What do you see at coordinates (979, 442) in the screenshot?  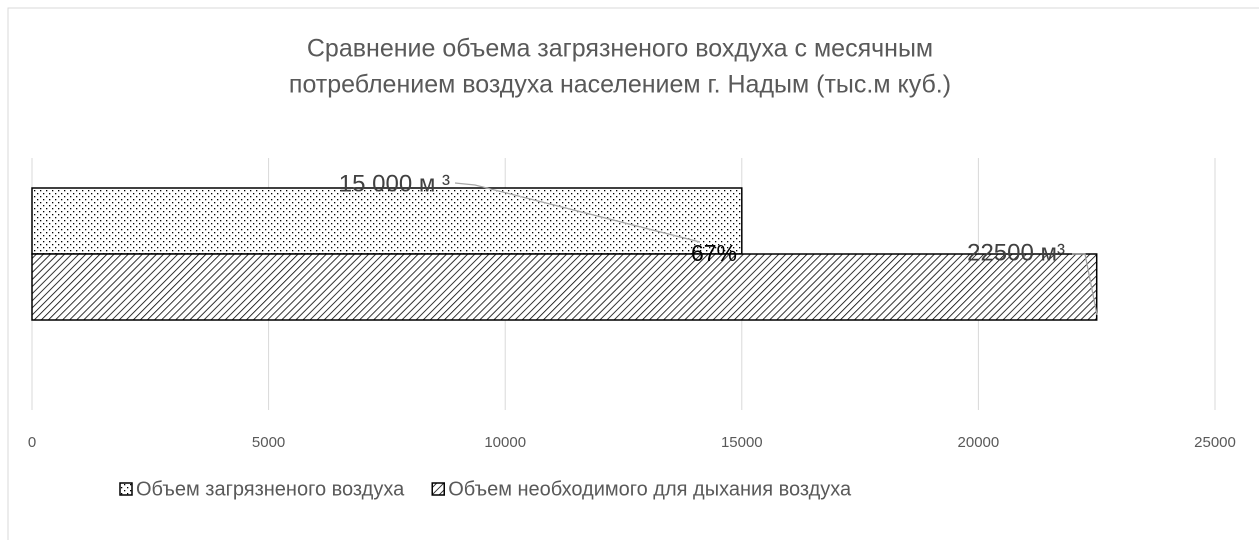 I see `x-tick-label: 20000` at bounding box center [979, 442].